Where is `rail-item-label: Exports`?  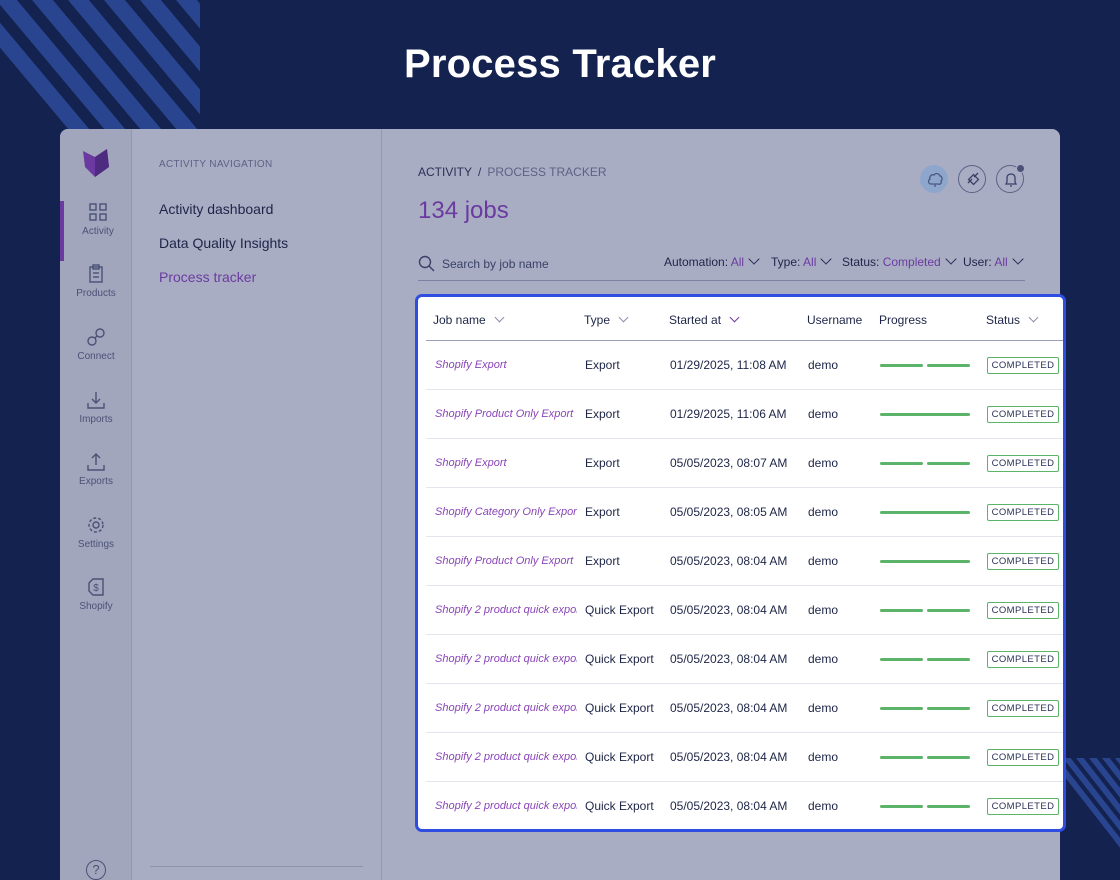
rail-item-label: Exports is located at coordinates (96, 481).